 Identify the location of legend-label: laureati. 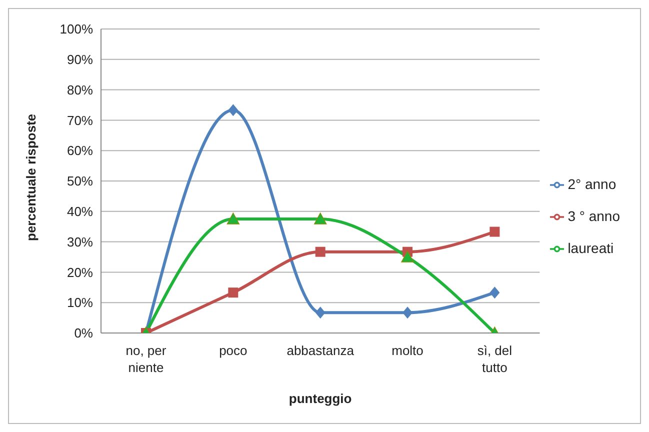
(591, 248).